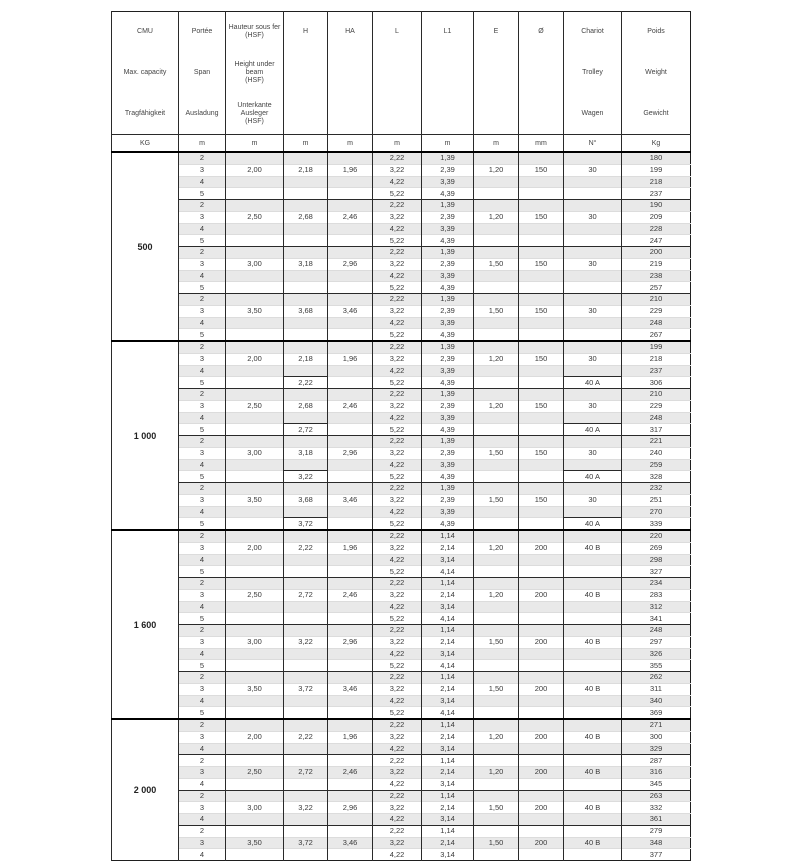  I want to click on cell-poids: 228, so click(656, 228).